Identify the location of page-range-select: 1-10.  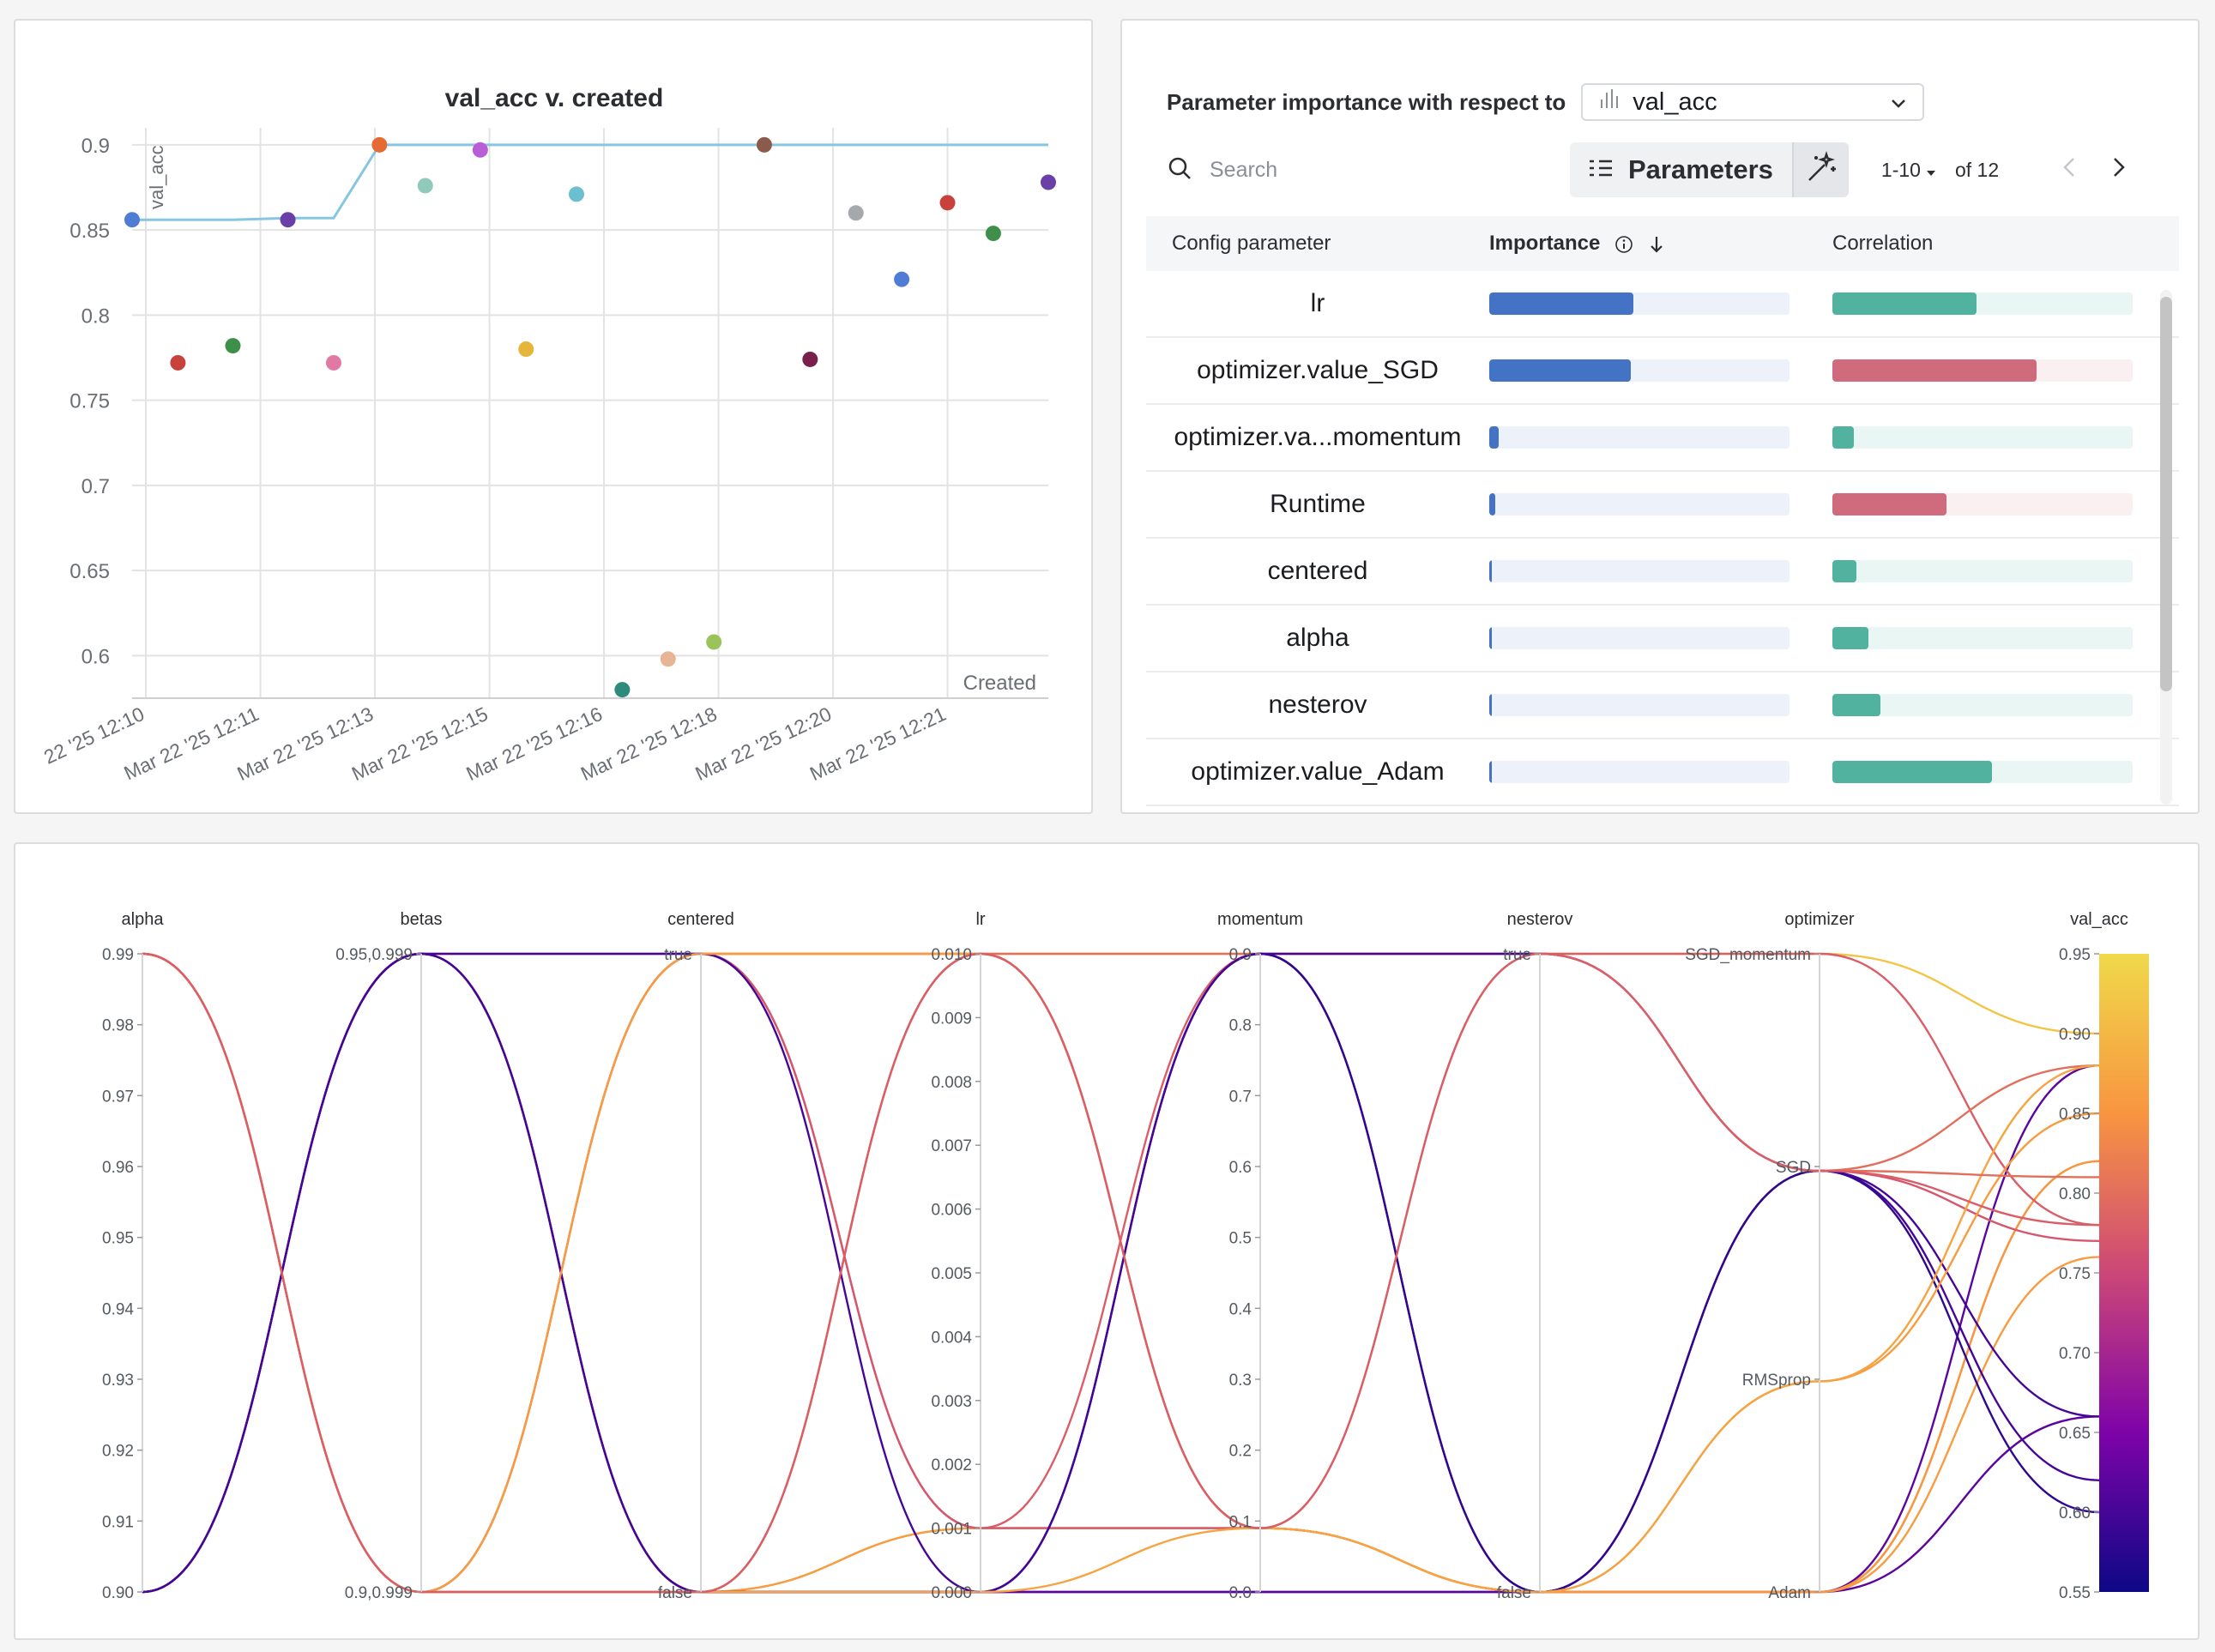
(1908, 170).